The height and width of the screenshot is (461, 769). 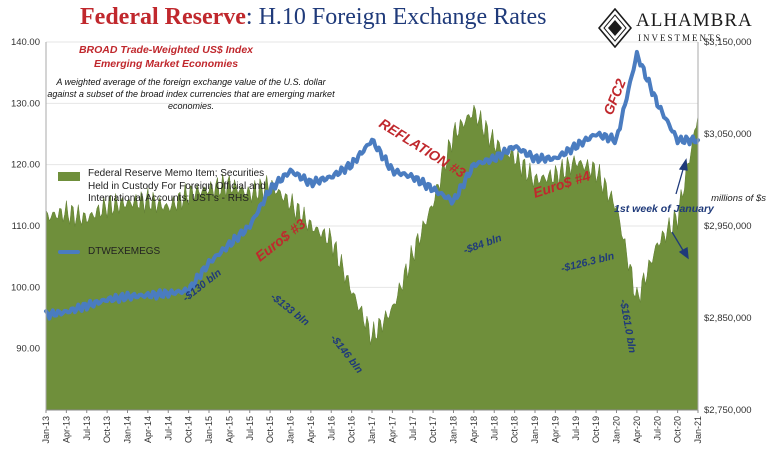 What do you see at coordinates (738, 198) in the screenshot?
I see `rhs-unit-label: millions of $s` at bounding box center [738, 198].